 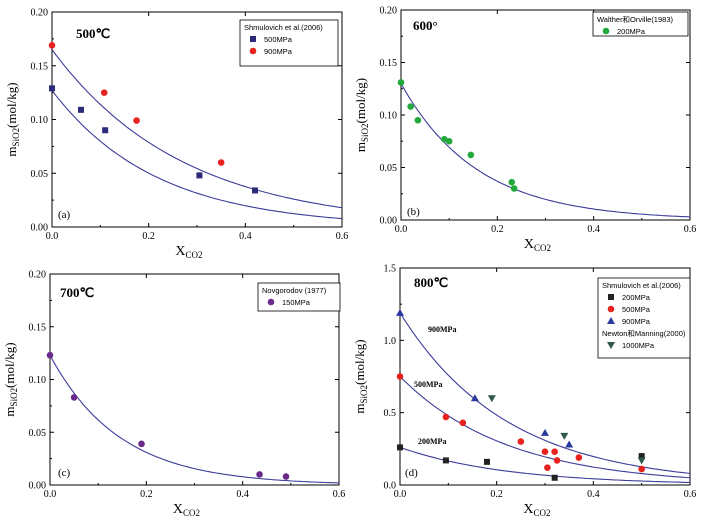 What do you see at coordinates (411, 473) in the screenshot?
I see `panel-label: (d)` at bounding box center [411, 473].